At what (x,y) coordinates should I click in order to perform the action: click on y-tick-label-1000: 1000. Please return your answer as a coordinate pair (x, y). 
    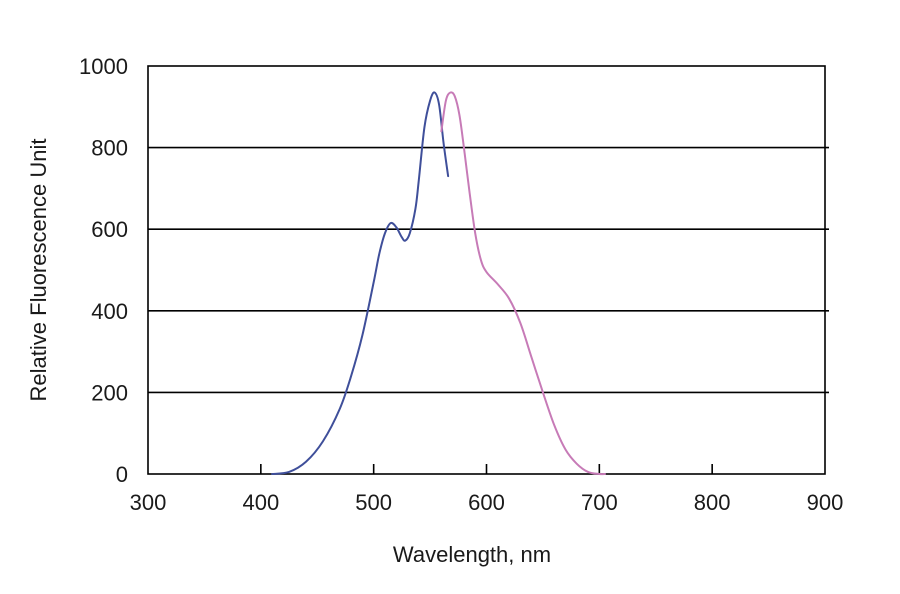
    Looking at the image, I should click on (103, 66).